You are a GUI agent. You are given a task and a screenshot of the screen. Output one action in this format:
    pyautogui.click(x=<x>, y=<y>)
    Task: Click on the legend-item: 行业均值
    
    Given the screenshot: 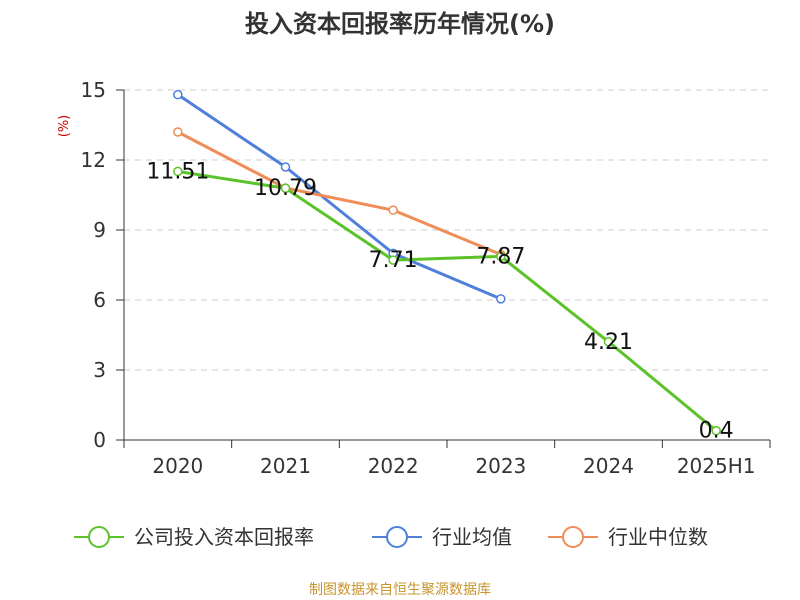 What is the action you would take?
    pyautogui.click(x=442, y=537)
    